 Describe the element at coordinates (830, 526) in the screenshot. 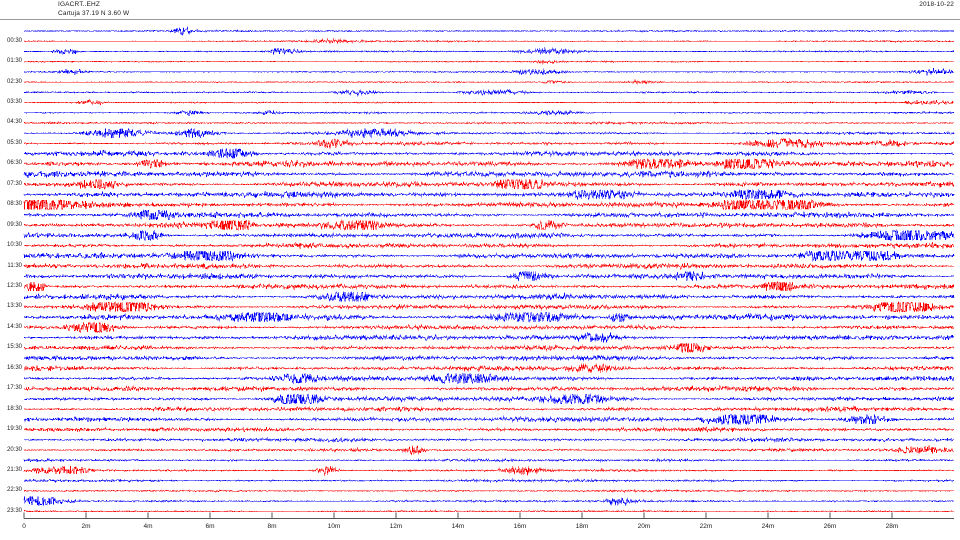

I see `duration-axis-label: 26m` at that location.